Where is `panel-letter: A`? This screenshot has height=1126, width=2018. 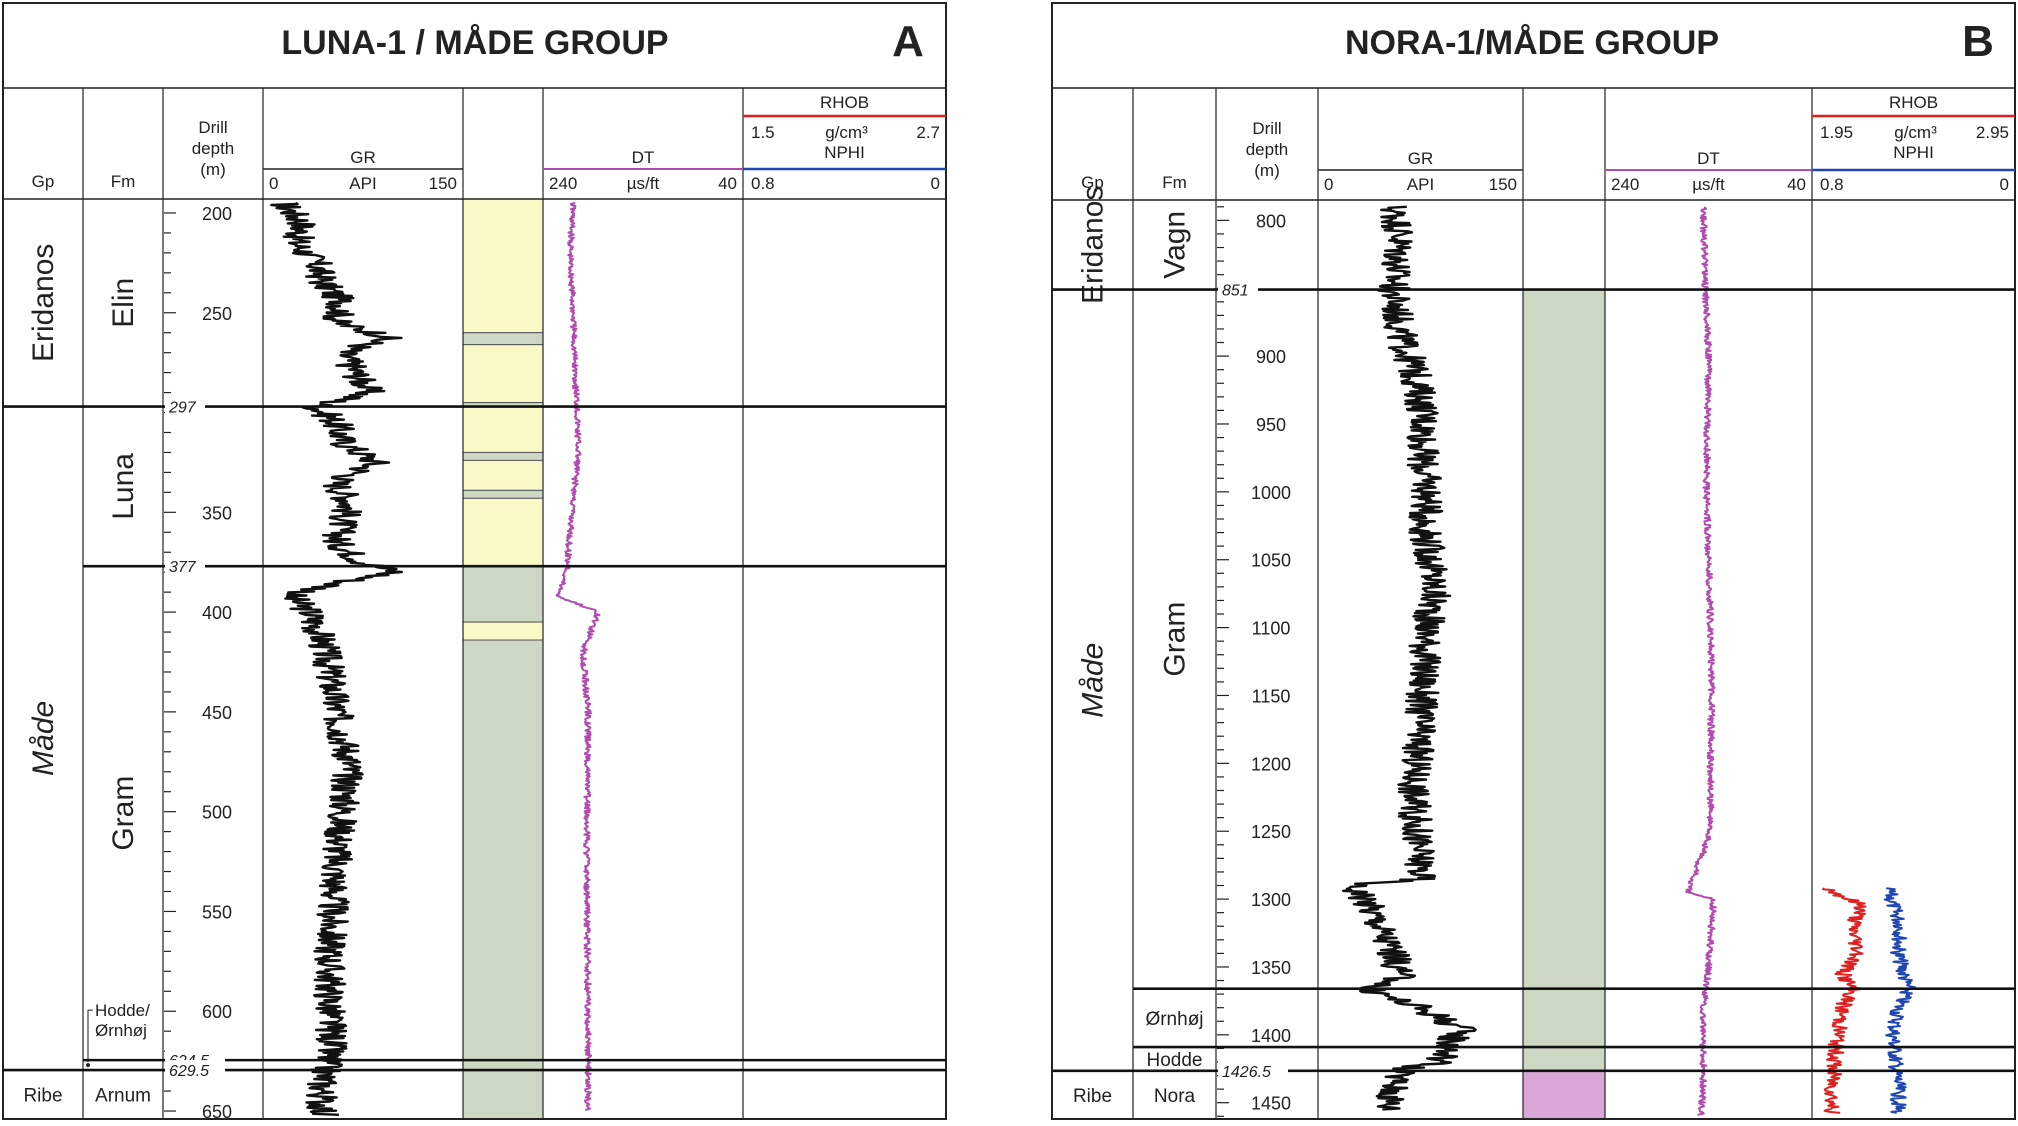
panel-letter: A is located at coordinates (908, 41).